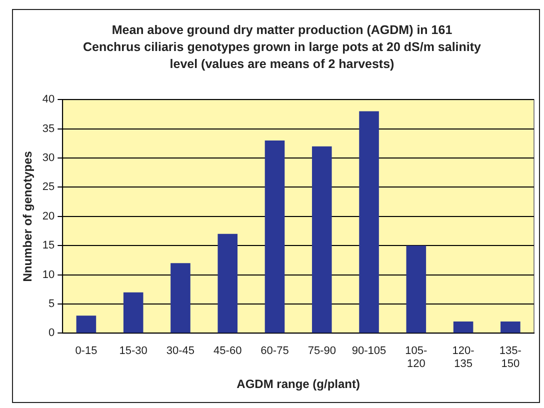 This screenshot has height=408, width=544. What do you see at coordinates (48, 187) in the screenshot?
I see `y-tick-label: 25` at bounding box center [48, 187].